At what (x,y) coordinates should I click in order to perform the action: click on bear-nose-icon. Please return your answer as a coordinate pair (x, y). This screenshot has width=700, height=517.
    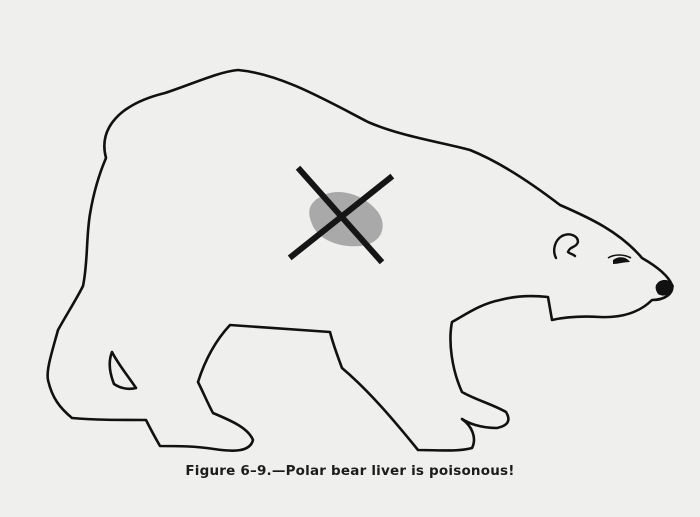
    Looking at the image, I should click on (664, 287).